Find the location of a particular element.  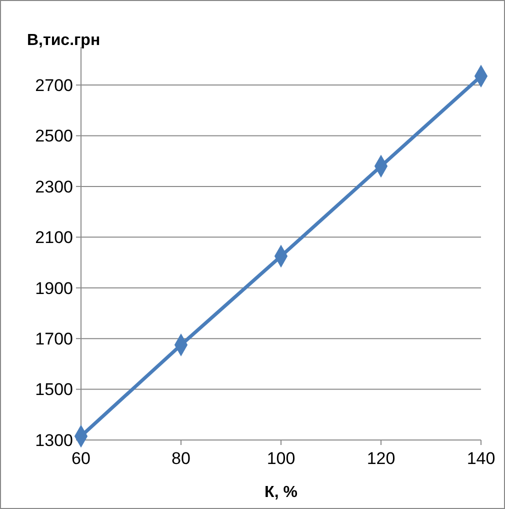

x-tick-label: 100 is located at coordinates (281, 458).